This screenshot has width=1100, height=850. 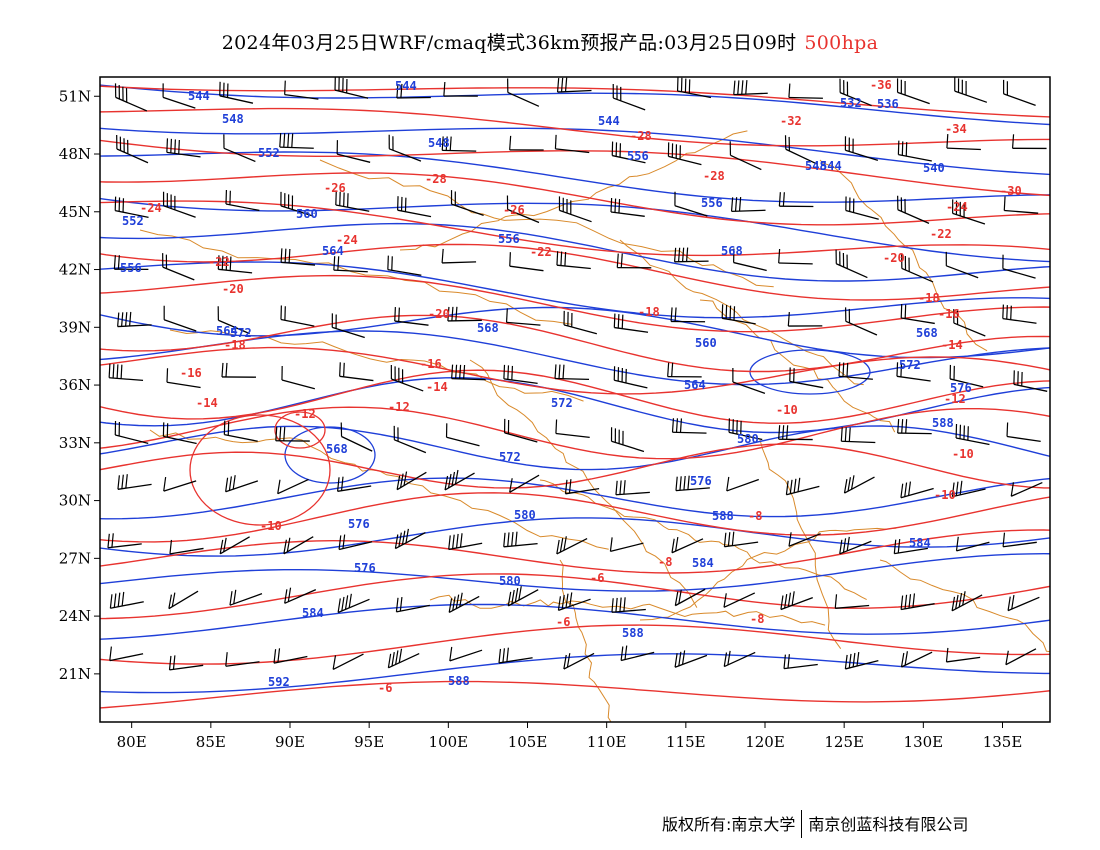 I want to click on height-contour-label: 548, so click(x=233, y=119).